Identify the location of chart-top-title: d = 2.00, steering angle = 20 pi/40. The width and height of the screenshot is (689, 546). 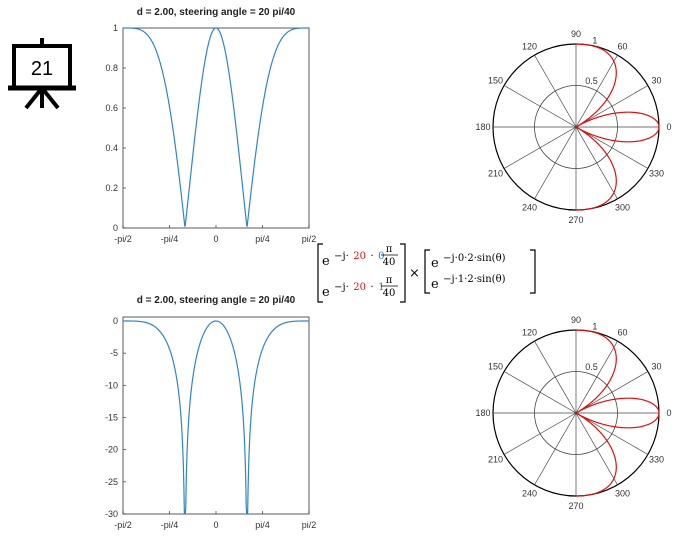
(216, 12).